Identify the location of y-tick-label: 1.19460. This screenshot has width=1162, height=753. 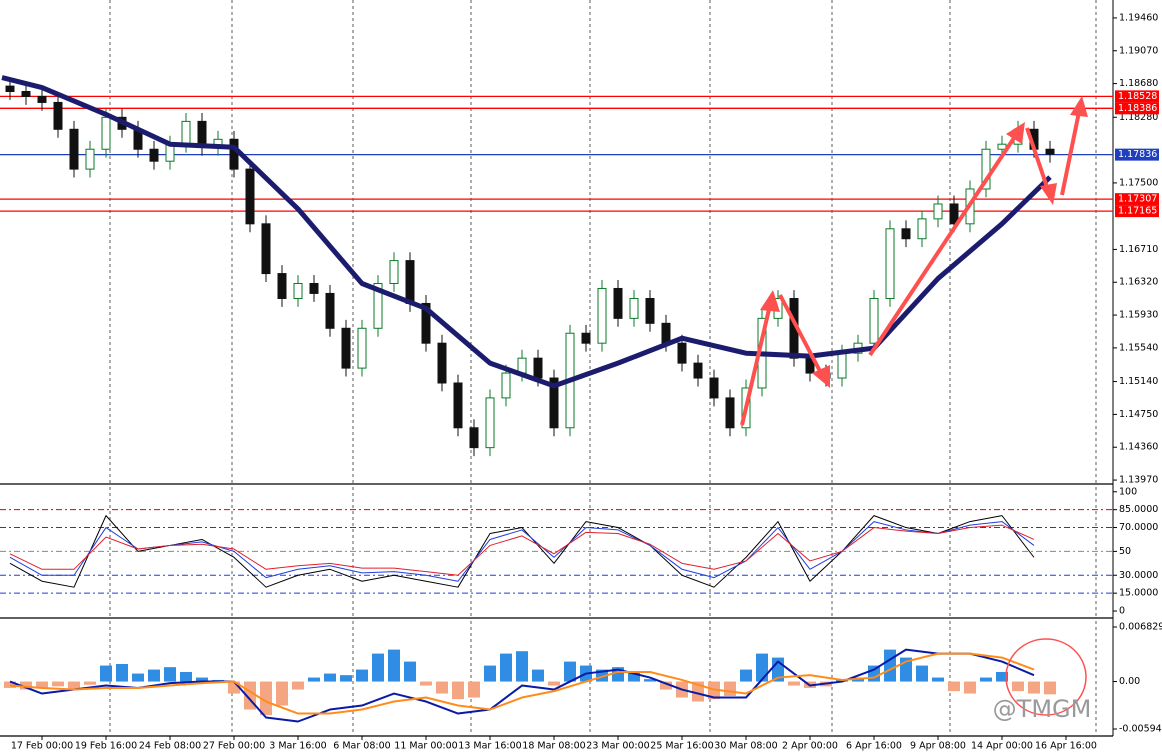
(1138, 17).